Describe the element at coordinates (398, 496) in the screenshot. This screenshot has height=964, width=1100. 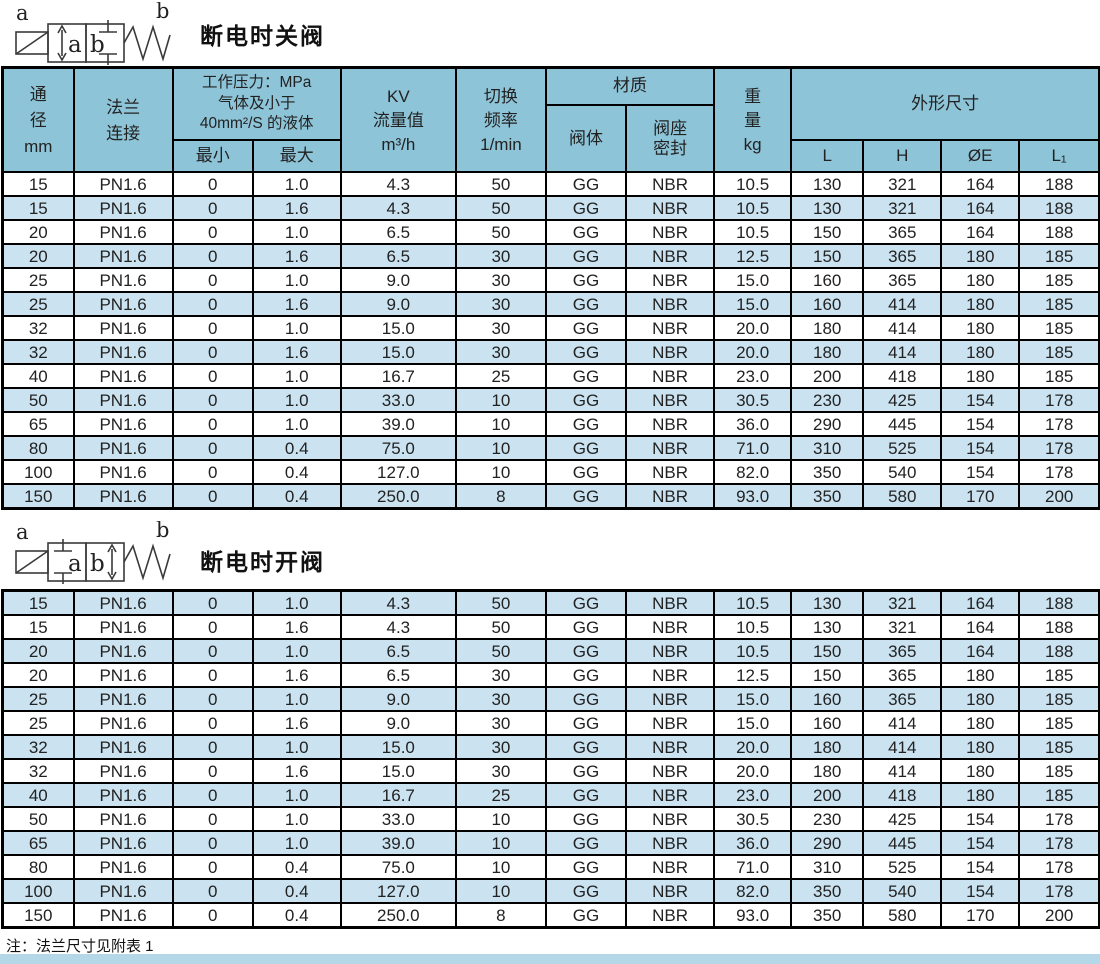
I see `cell: 250.0` at that location.